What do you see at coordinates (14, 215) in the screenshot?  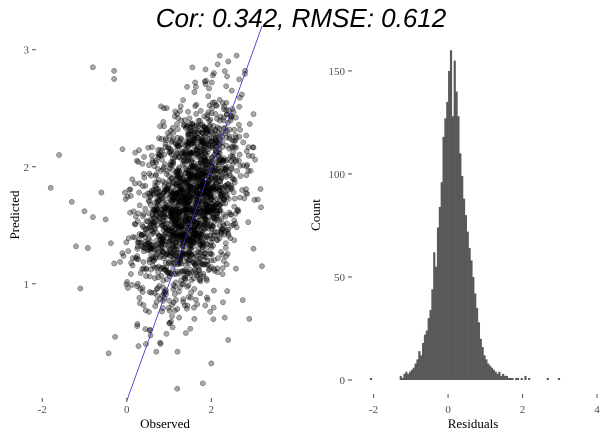 I see `scatter-y-label: Predicted` at bounding box center [14, 215].